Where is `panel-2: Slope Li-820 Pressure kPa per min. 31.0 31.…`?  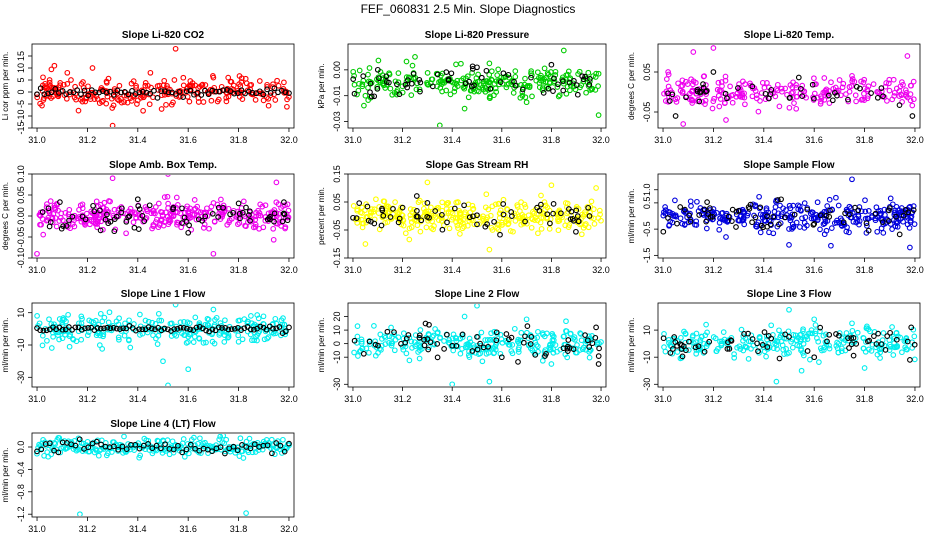 panel-2: Slope Li-820 Pressure kPa per min. 31.0 31.… is located at coordinates (463, 87).